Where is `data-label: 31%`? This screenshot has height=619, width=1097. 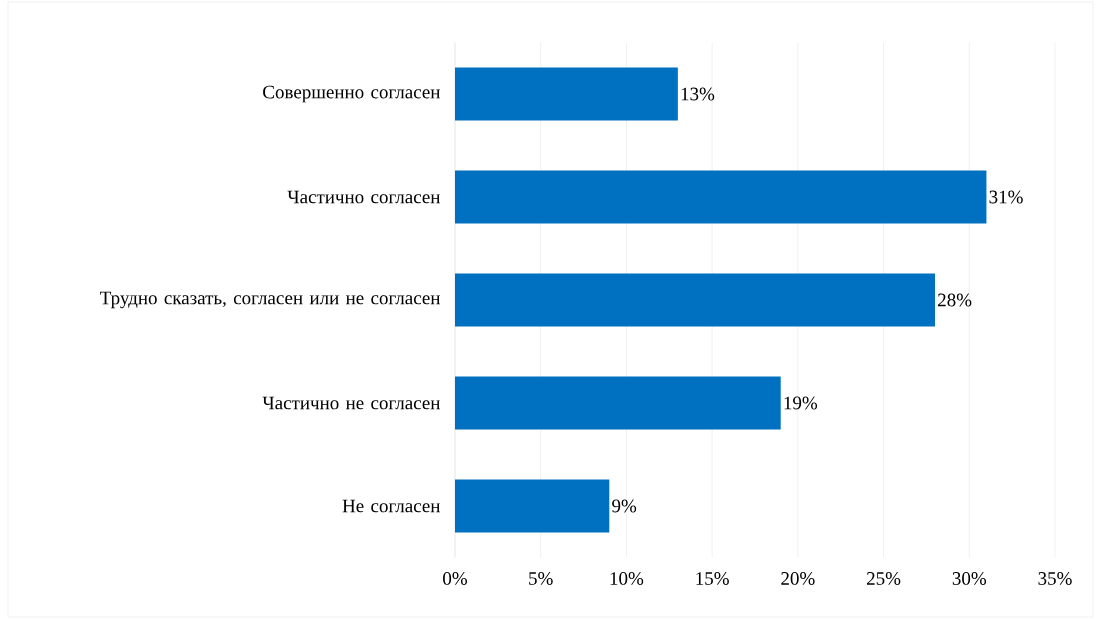 data-label: 31% is located at coordinates (1006, 197).